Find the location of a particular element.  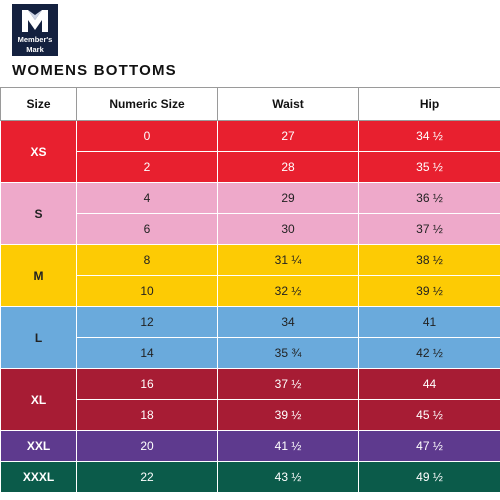

numeric-size-cell: 18 is located at coordinates (147, 415).